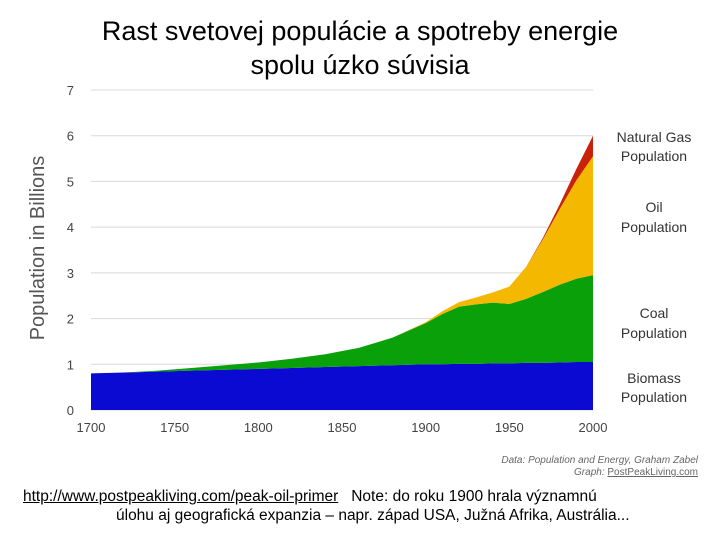 This screenshot has width=720, height=540. What do you see at coordinates (654, 378) in the screenshot?
I see `series-label-biomass-population-line1: Biomass` at bounding box center [654, 378].